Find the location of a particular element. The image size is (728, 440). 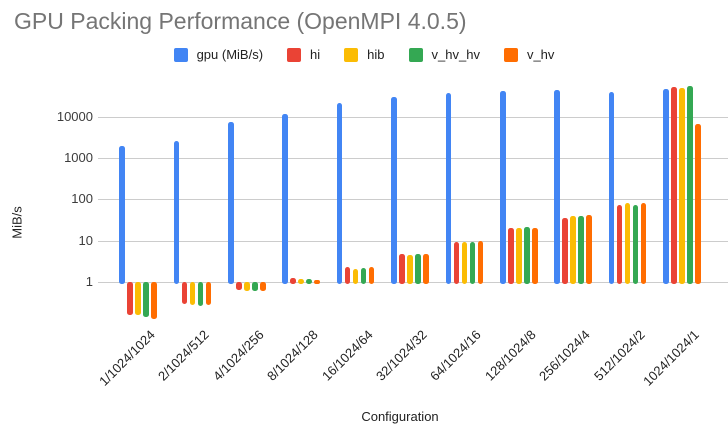

legend: gpu (MiB/s) hi hib v_hv_hv v_hv is located at coordinates (364, 54).